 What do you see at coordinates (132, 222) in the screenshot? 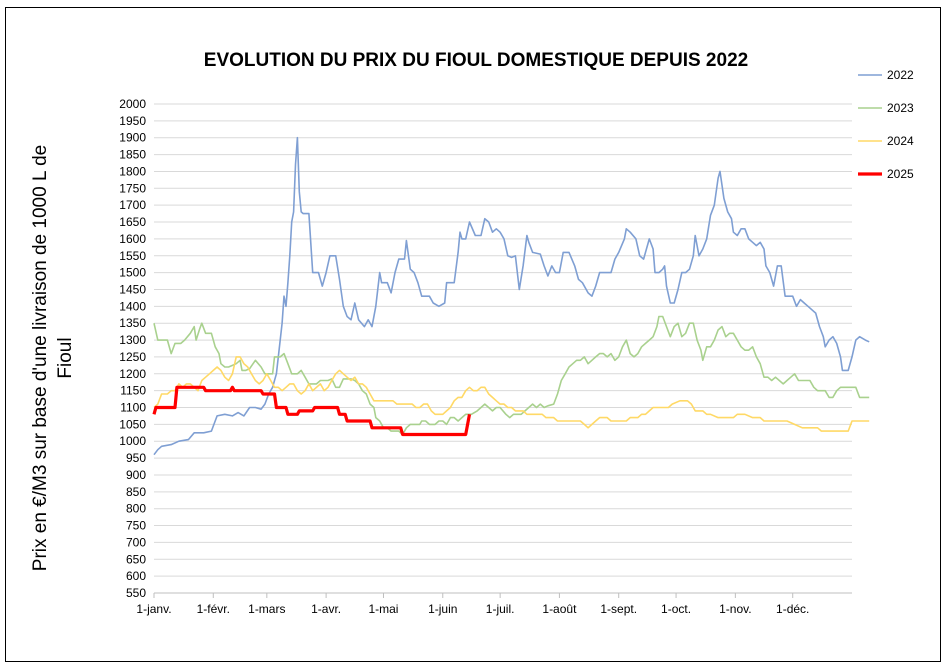
I see `y-tick-label: 1650` at bounding box center [132, 222].